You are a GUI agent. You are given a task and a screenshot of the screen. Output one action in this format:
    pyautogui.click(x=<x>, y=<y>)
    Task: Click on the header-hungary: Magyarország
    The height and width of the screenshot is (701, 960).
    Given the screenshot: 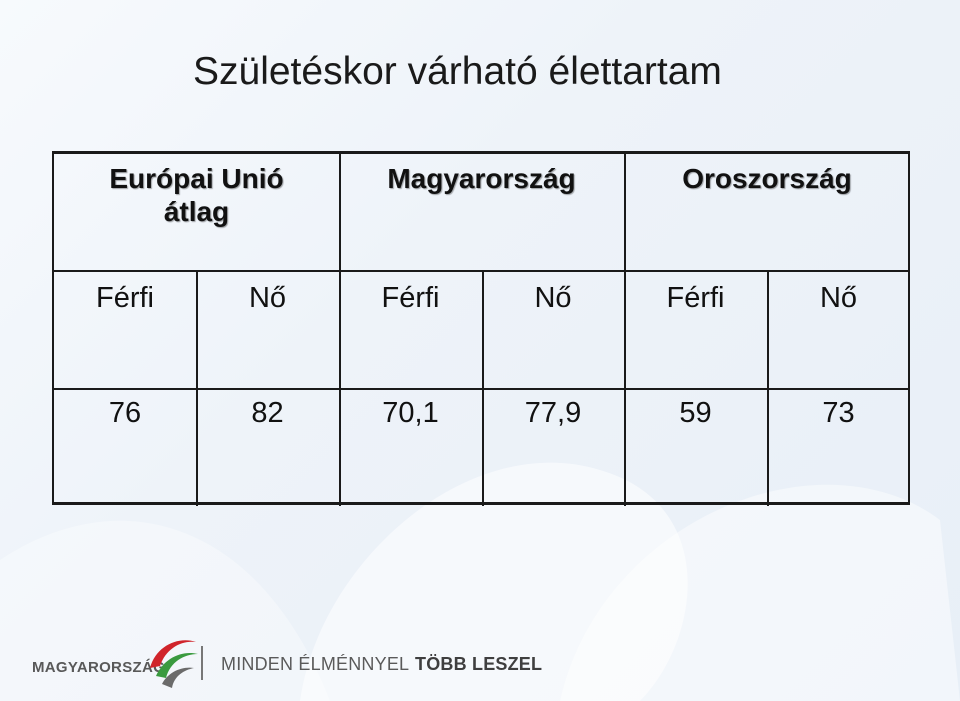 What is the action you would take?
    pyautogui.click(x=481, y=178)
    